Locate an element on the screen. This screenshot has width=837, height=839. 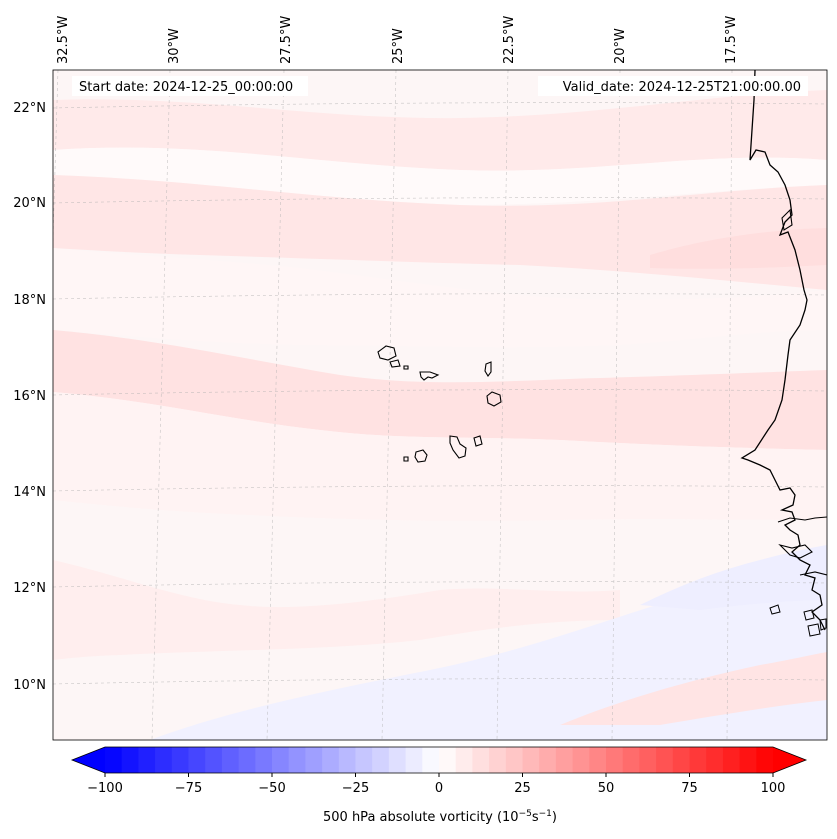
colorbar-tick-label: 50 is located at coordinates (606, 788).